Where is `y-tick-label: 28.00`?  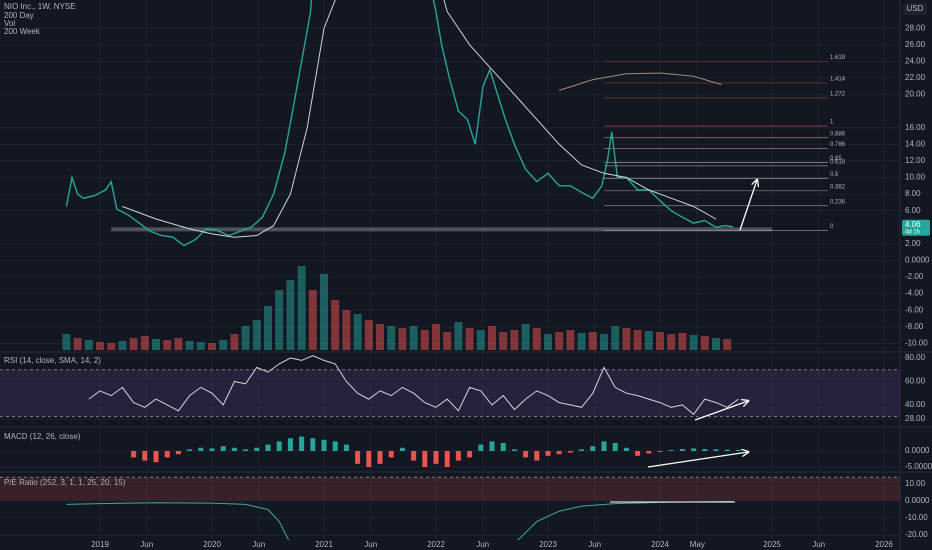 y-tick-label: 28.00 is located at coordinates (915, 418).